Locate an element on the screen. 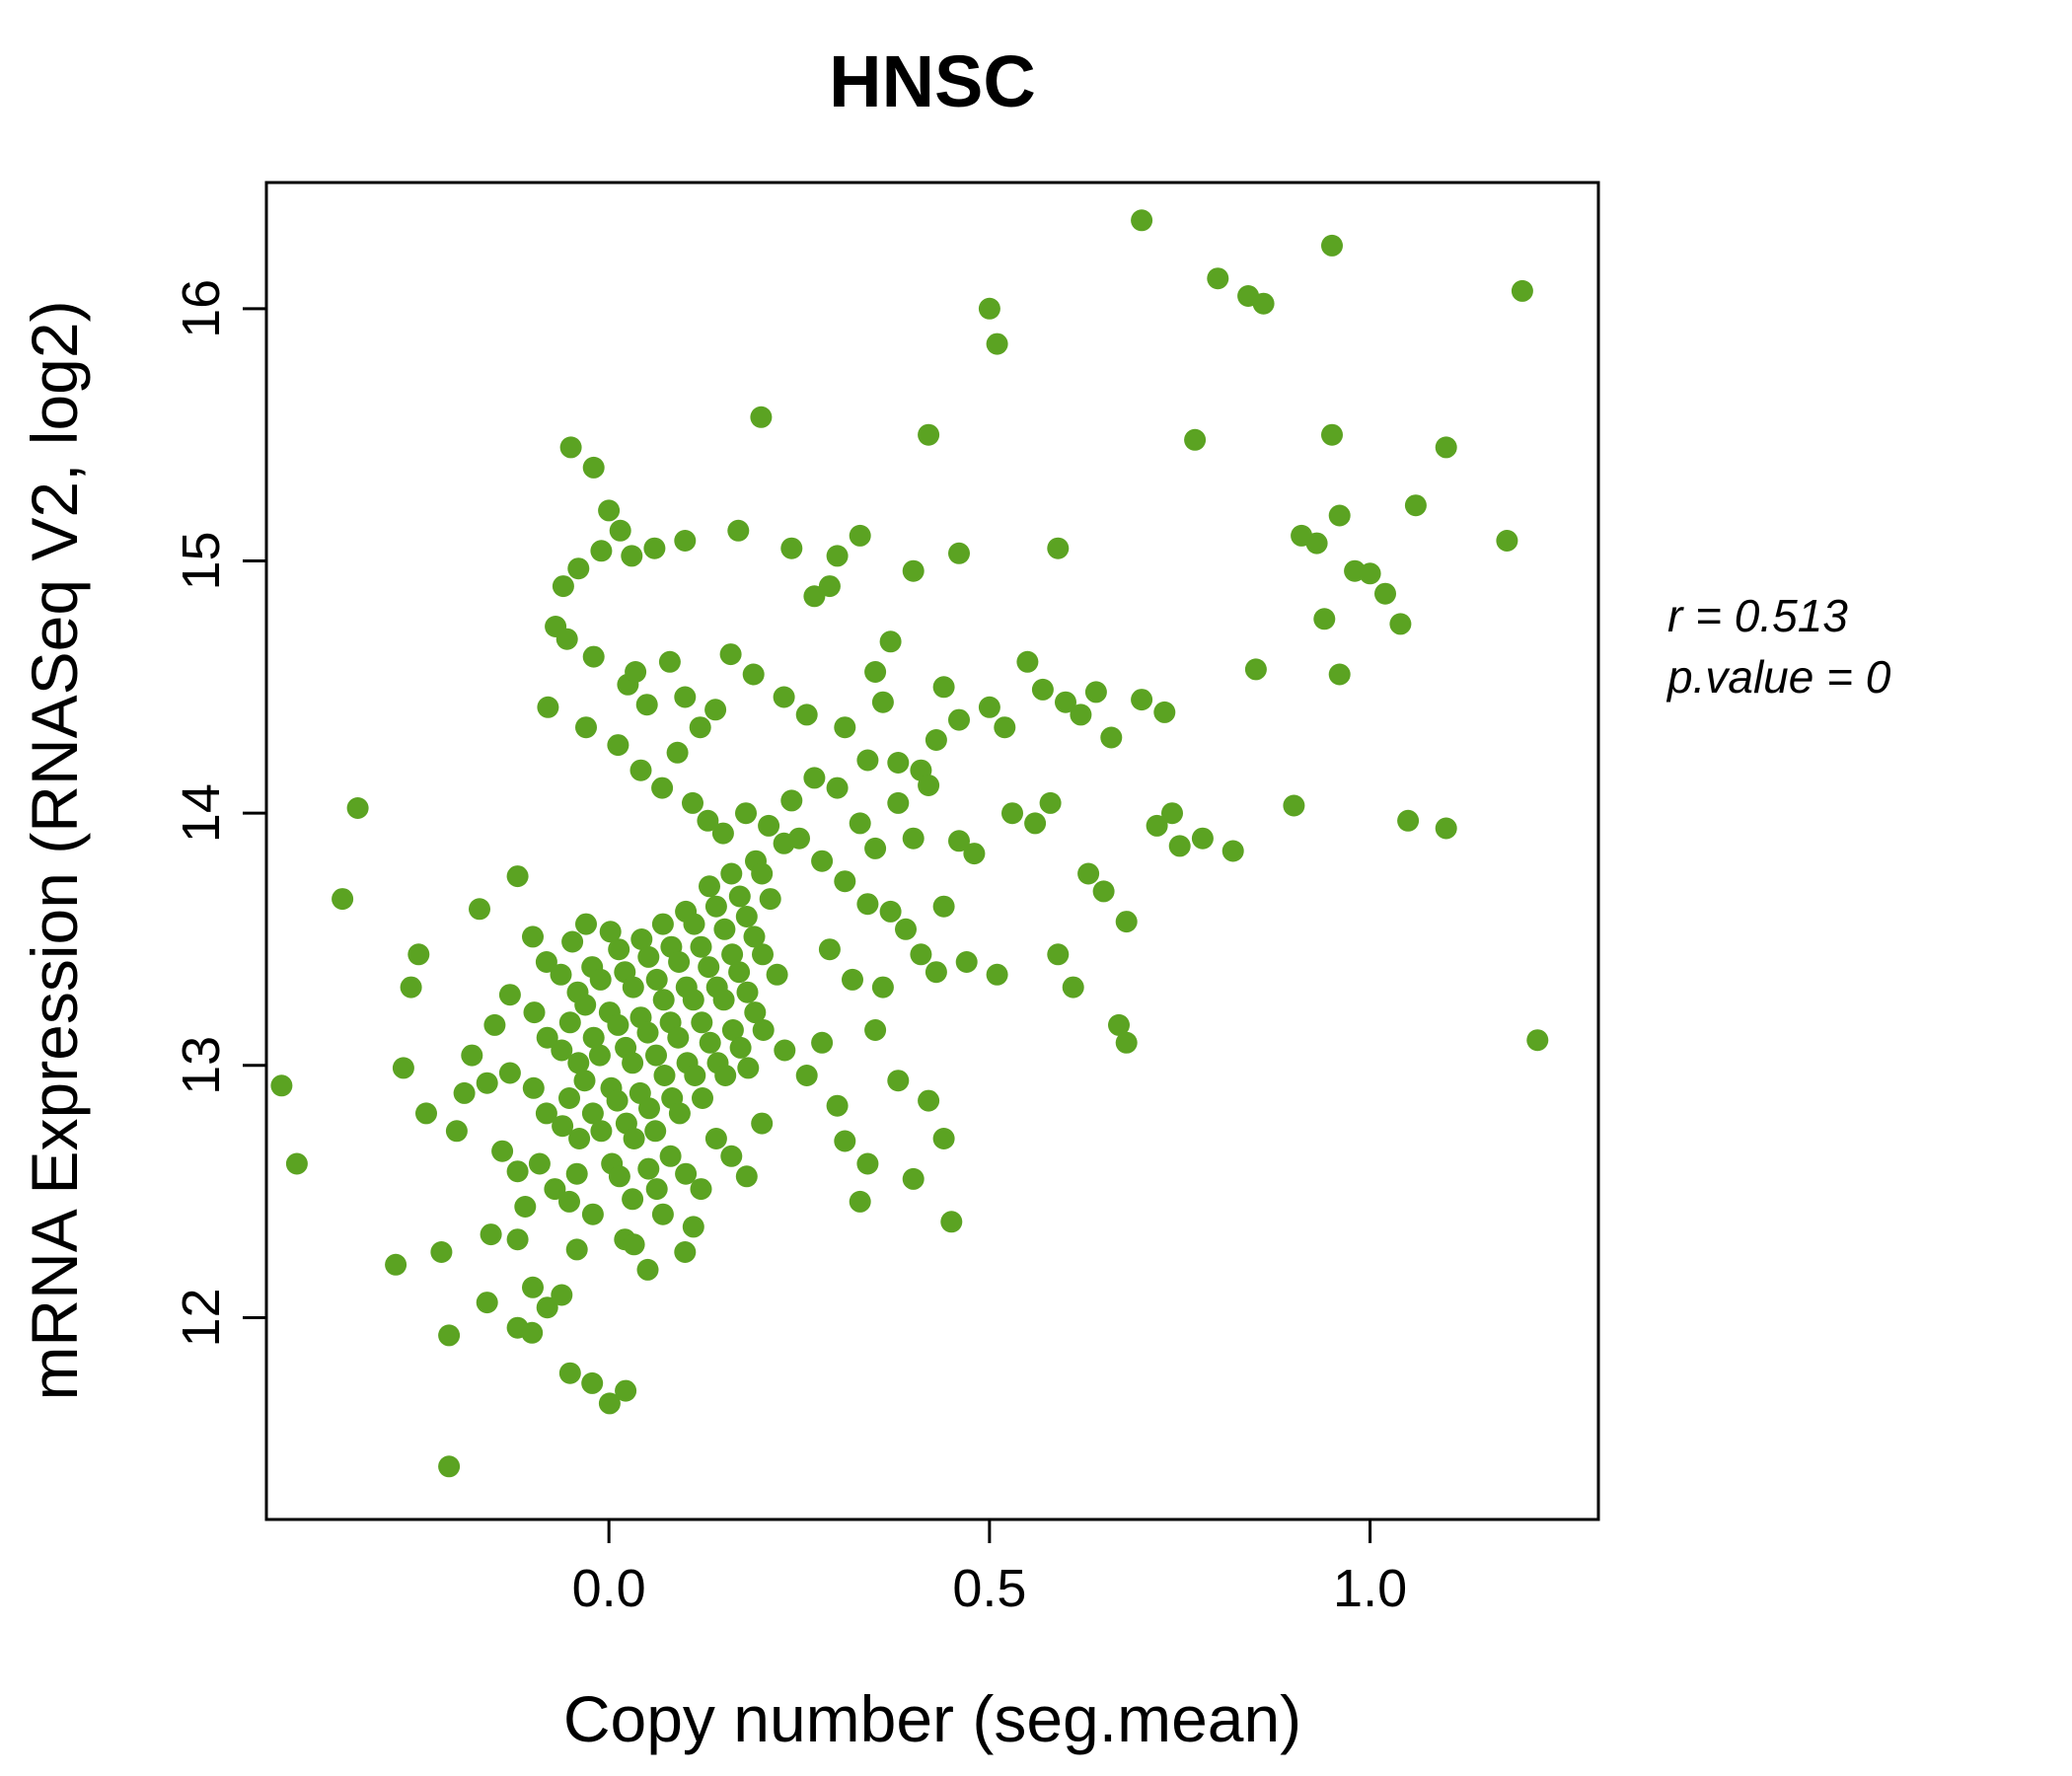 This screenshot has height=1776, width=2072. y-tick-label: 13 is located at coordinates (202, 1066).